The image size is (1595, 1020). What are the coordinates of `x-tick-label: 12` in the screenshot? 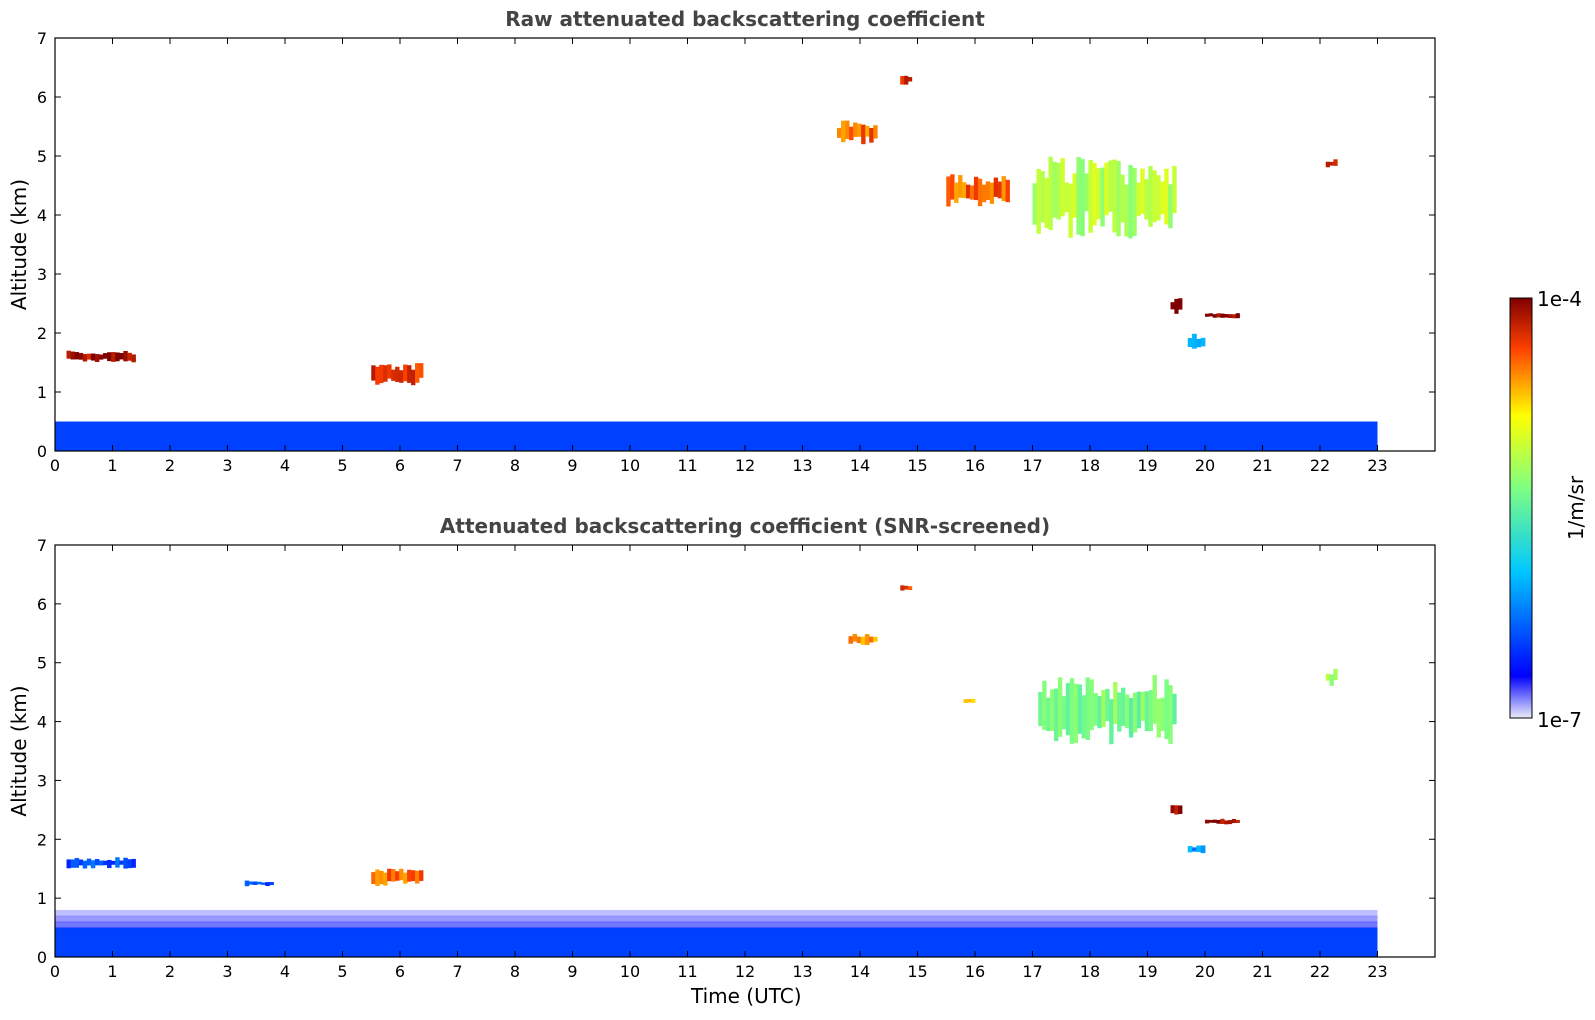 It's located at (745, 971).